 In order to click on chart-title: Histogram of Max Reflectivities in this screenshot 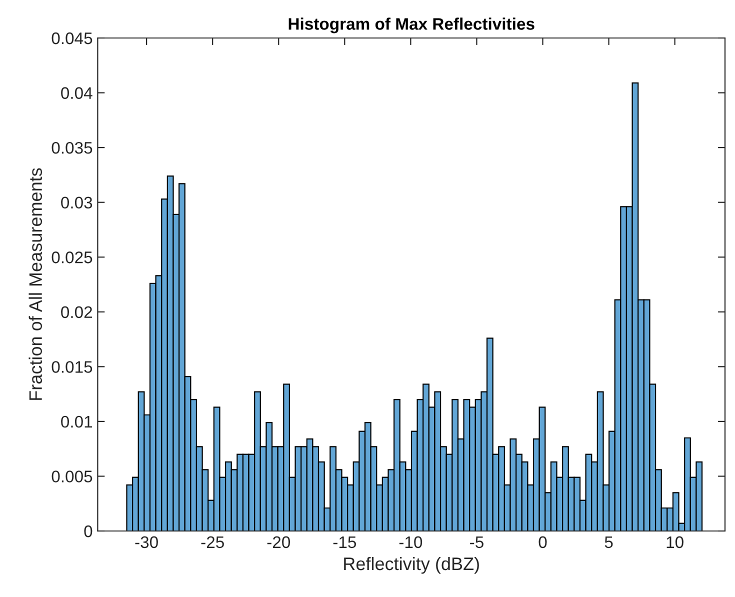, I will do `click(411, 26)`.